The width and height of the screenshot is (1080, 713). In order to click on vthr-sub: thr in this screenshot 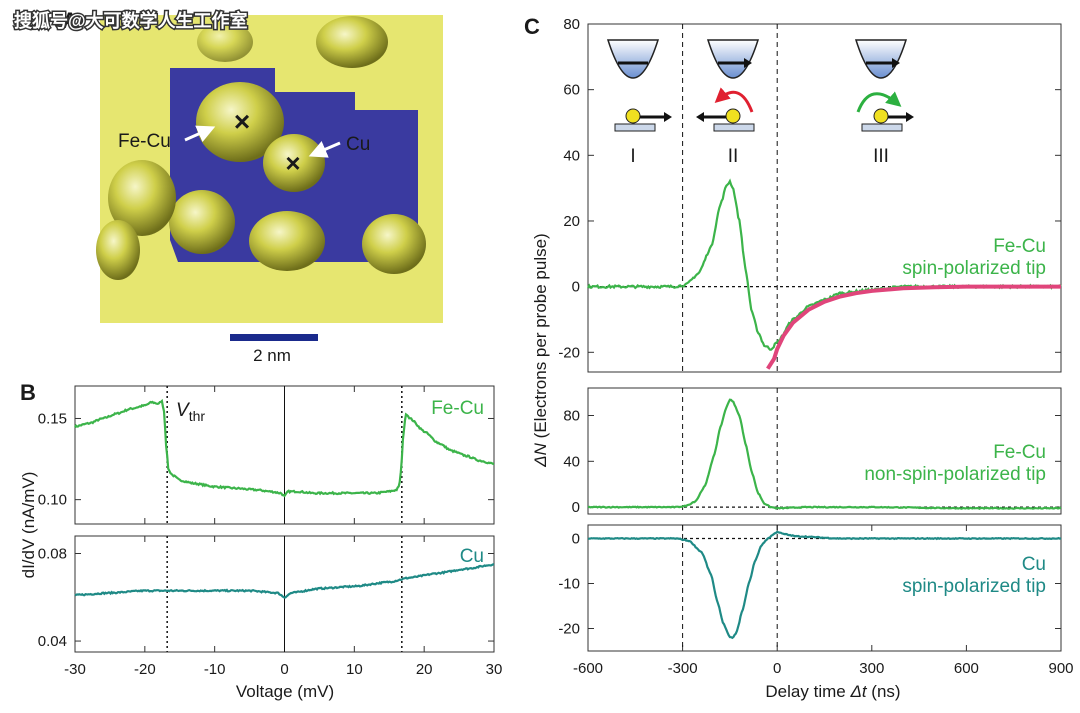, I will do `click(197, 416)`.